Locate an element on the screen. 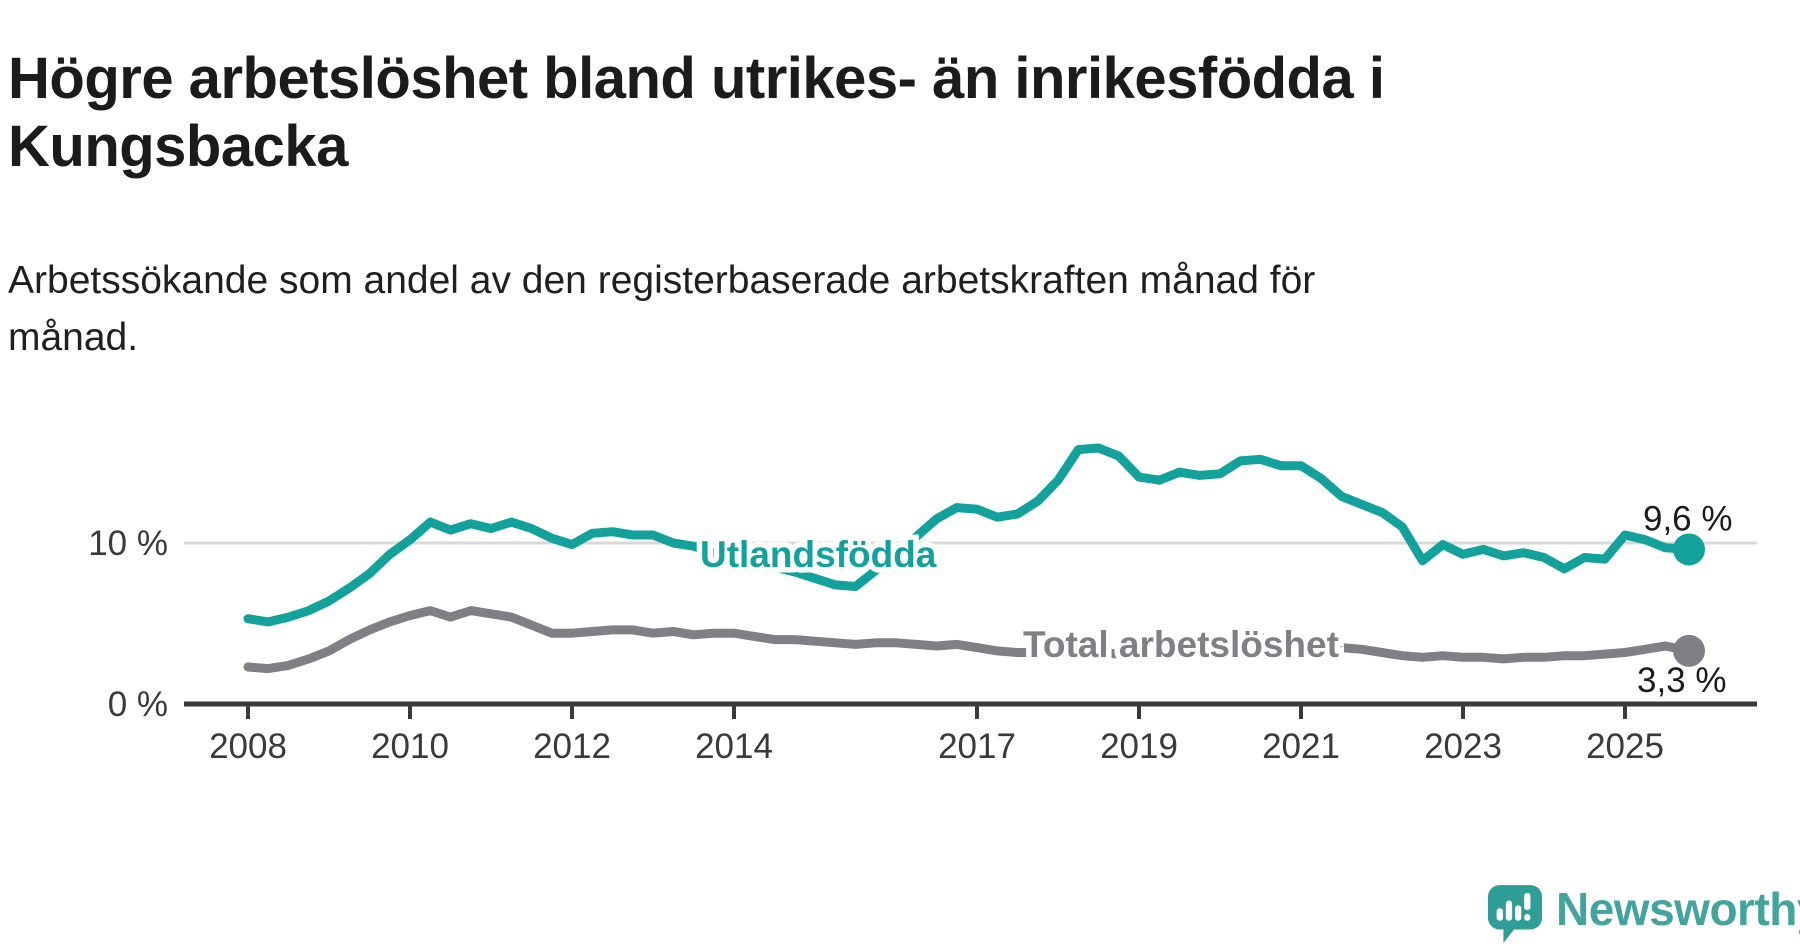 Image resolution: width=1800 pixels, height=948 pixels. series-line-total is located at coordinates (968, 640).